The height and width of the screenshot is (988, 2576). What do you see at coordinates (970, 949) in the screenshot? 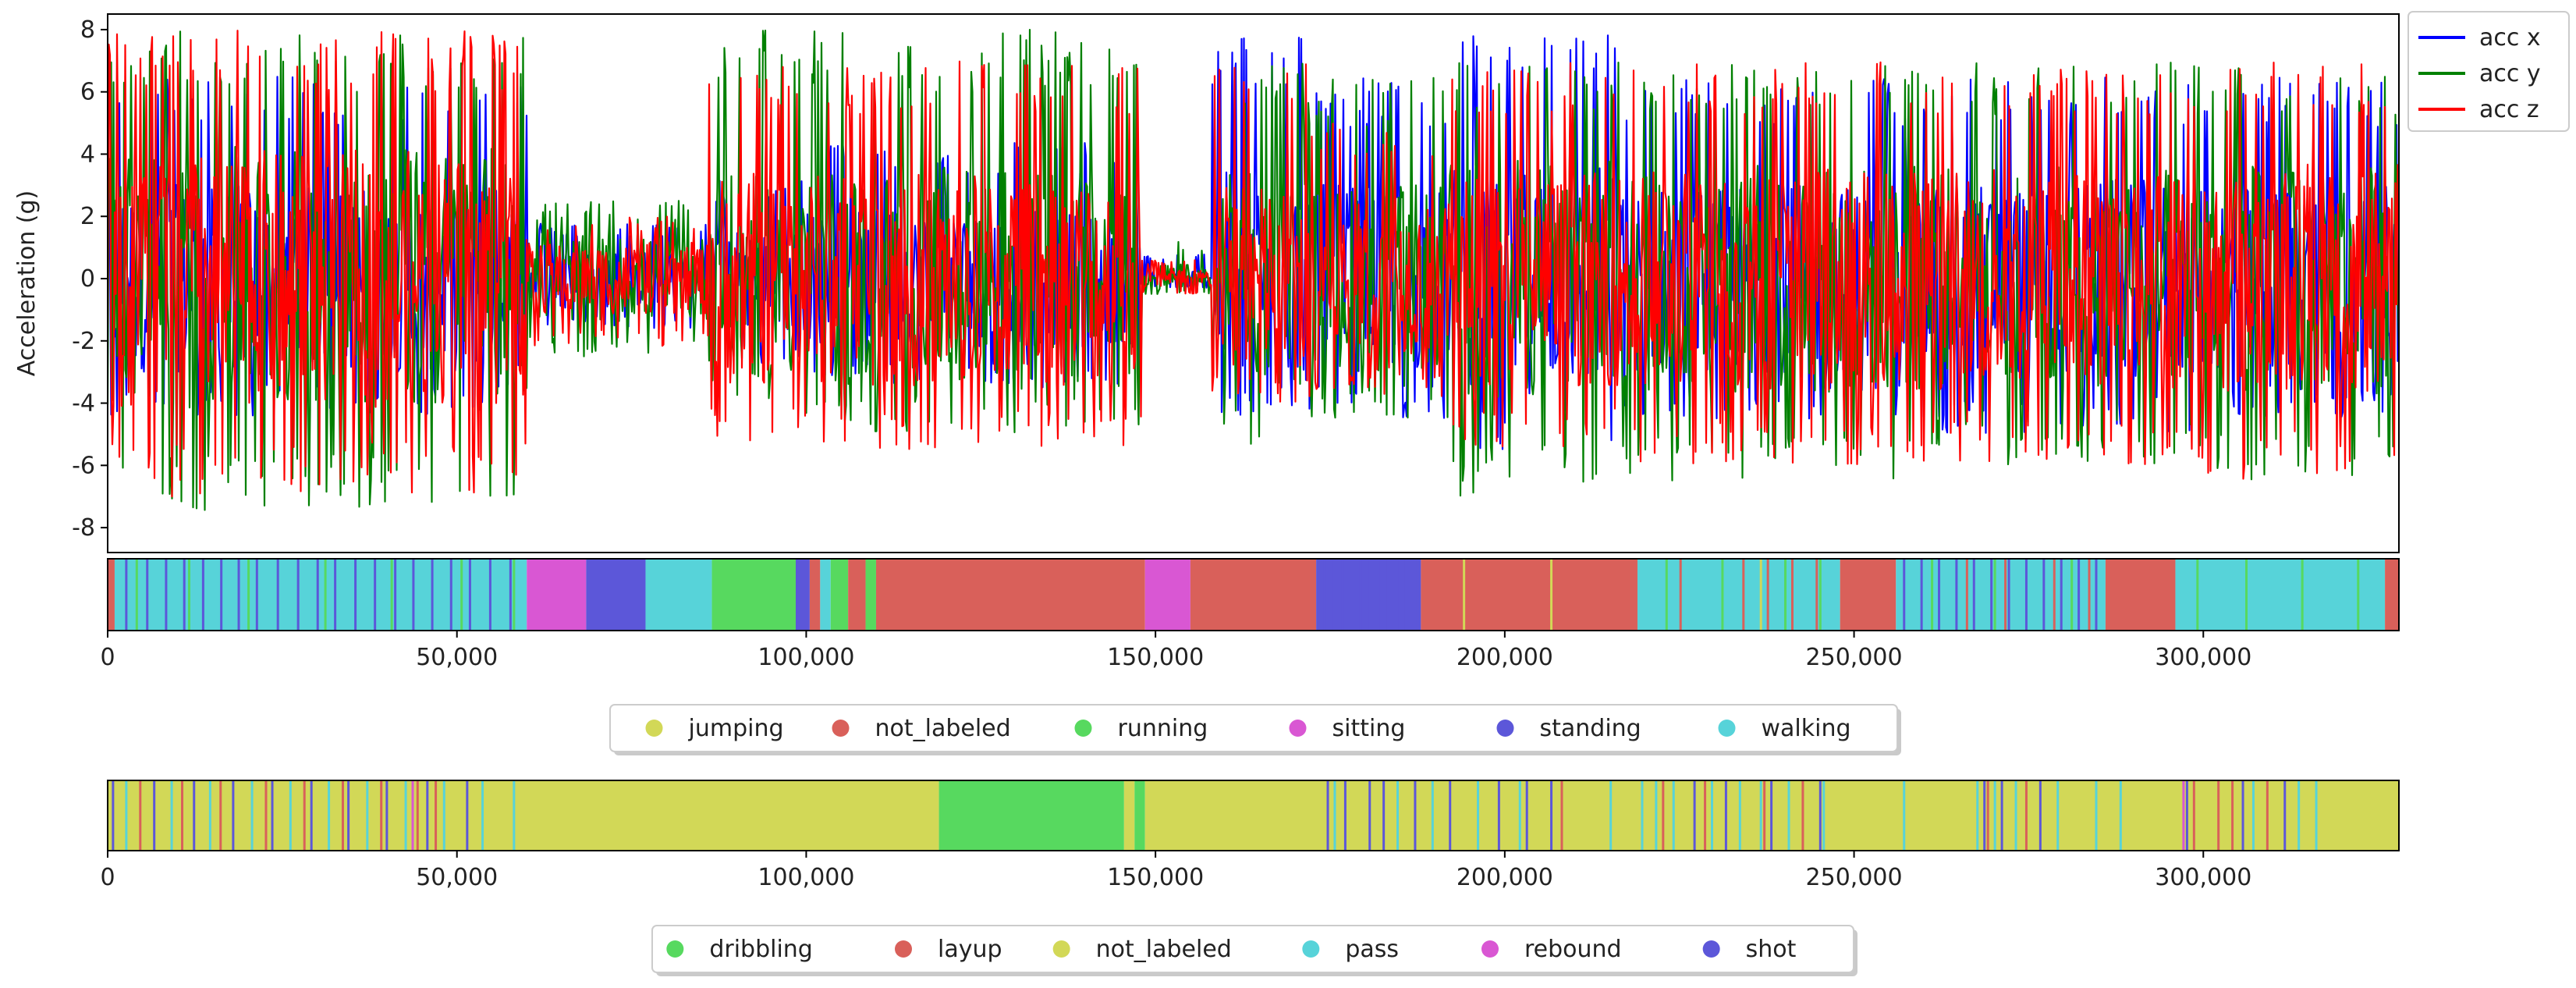
I see `legend-label-layup: layup` at bounding box center [970, 949].